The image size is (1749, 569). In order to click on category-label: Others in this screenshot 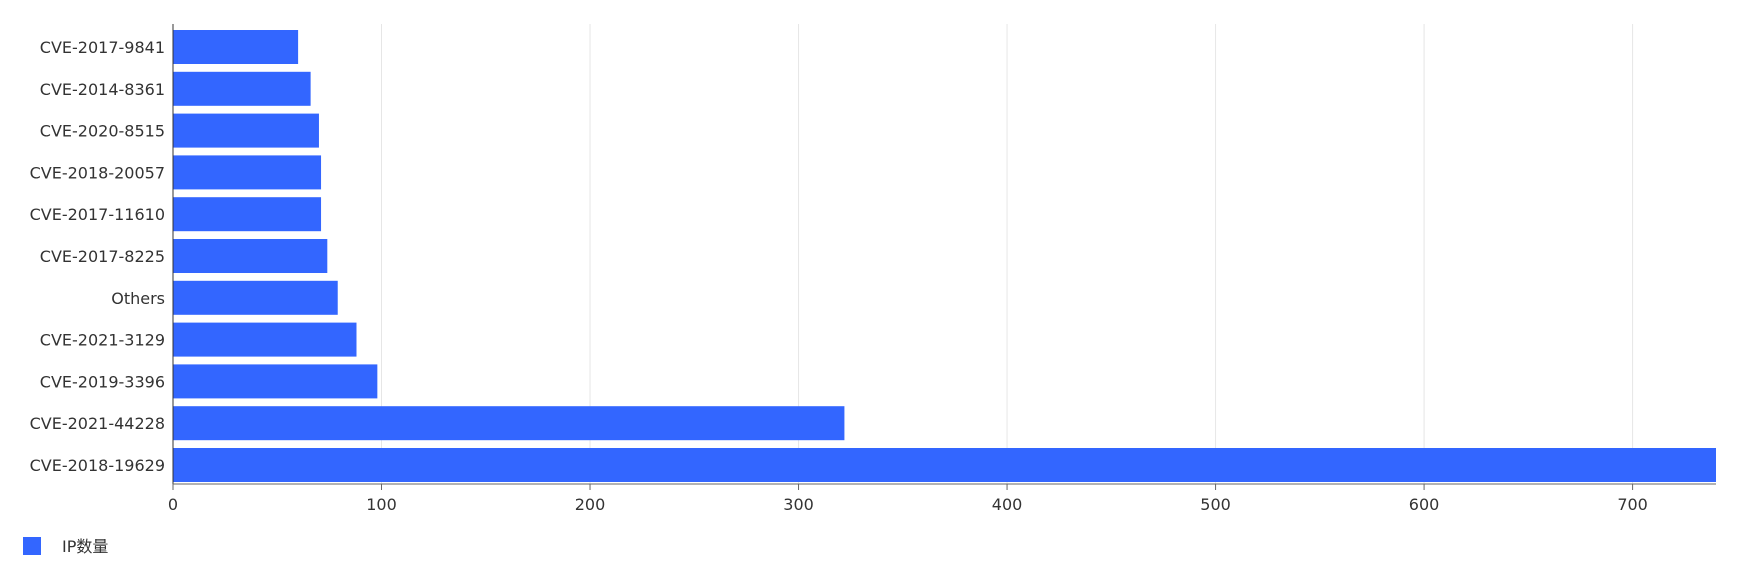, I will do `click(138, 298)`.